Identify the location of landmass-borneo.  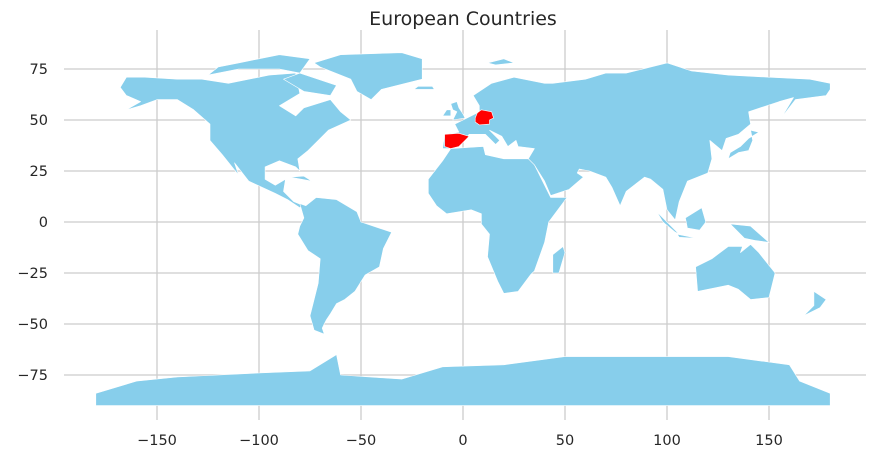
(696, 219).